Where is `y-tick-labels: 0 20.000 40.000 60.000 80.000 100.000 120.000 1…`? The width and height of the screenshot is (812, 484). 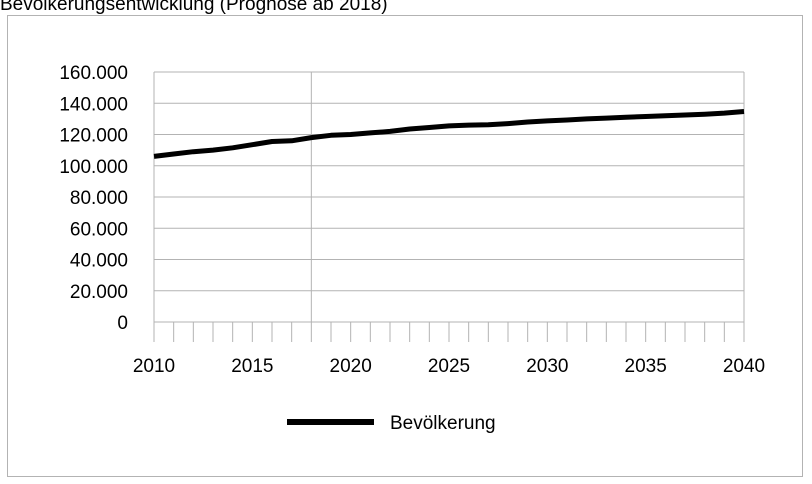
y-tick-labels: 0 20.000 40.000 60.000 80.000 100.000 120.000 1… is located at coordinates (93, 198).